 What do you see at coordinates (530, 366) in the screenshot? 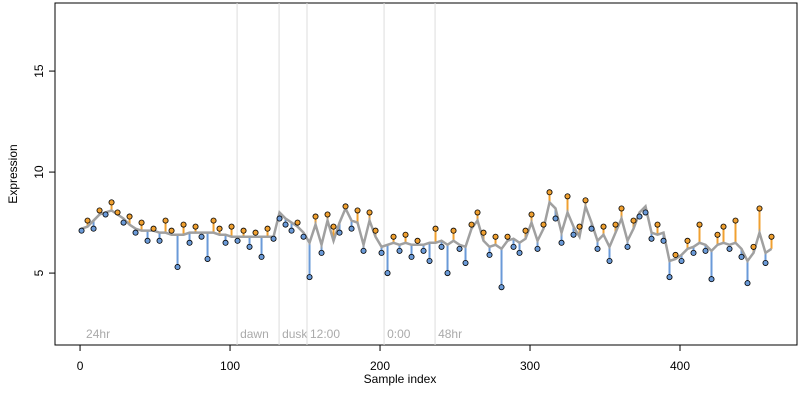
I see `x-tick-label: 300` at bounding box center [530, 366].